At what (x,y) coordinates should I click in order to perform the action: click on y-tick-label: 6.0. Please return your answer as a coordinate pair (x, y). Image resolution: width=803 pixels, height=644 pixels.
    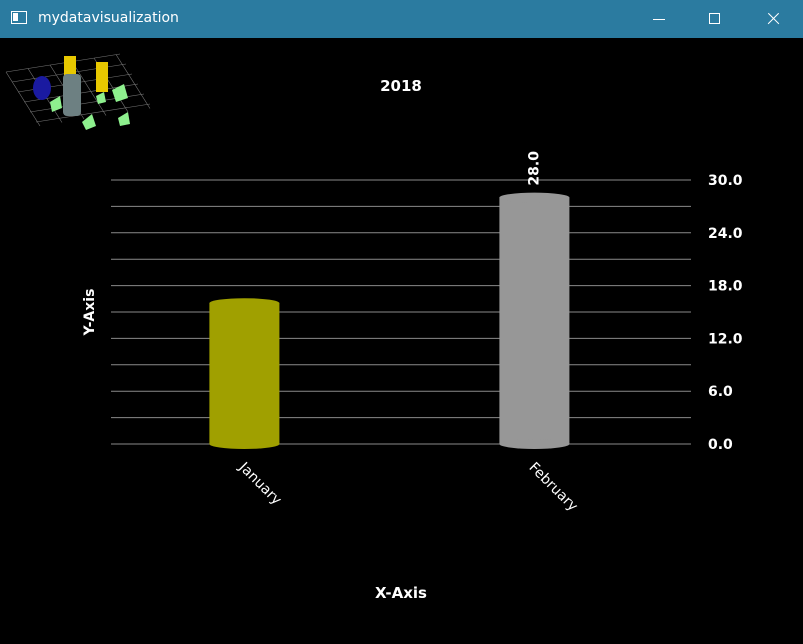
    Looking at the image, I should click on (720, 392).